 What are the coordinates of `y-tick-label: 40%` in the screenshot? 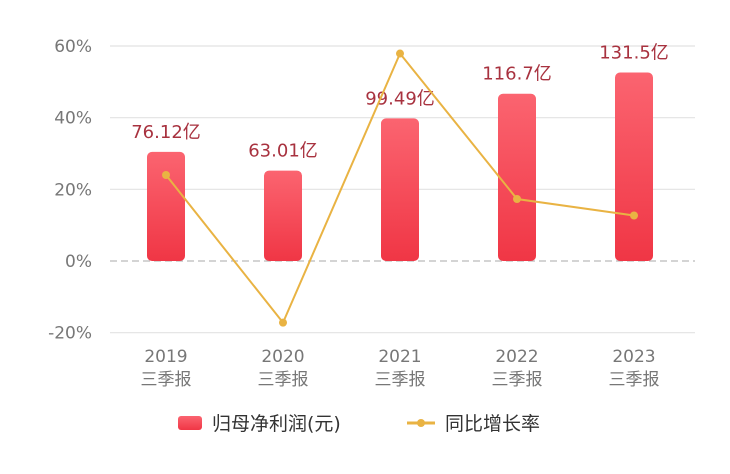 It's located at (73, 119).